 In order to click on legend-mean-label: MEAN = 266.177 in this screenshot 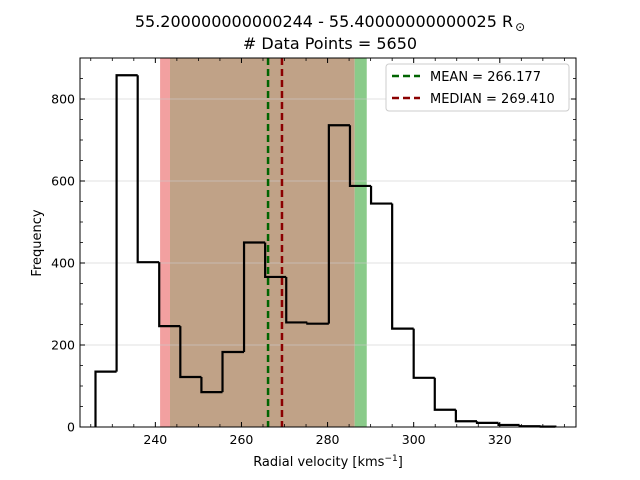, I will do `click(485, 77)`.